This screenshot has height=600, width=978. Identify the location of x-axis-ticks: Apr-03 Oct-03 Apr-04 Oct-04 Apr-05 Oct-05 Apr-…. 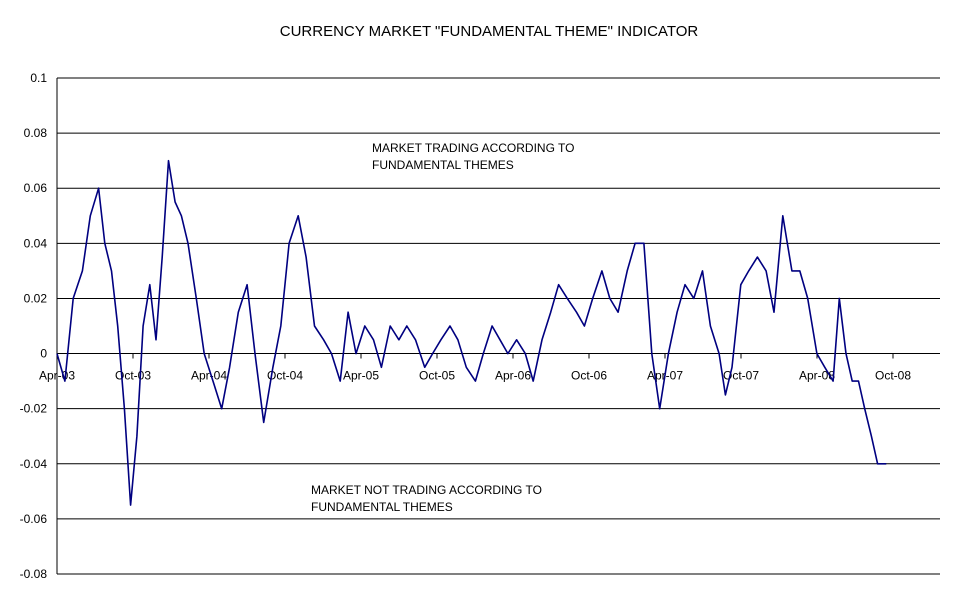
(475, 376).